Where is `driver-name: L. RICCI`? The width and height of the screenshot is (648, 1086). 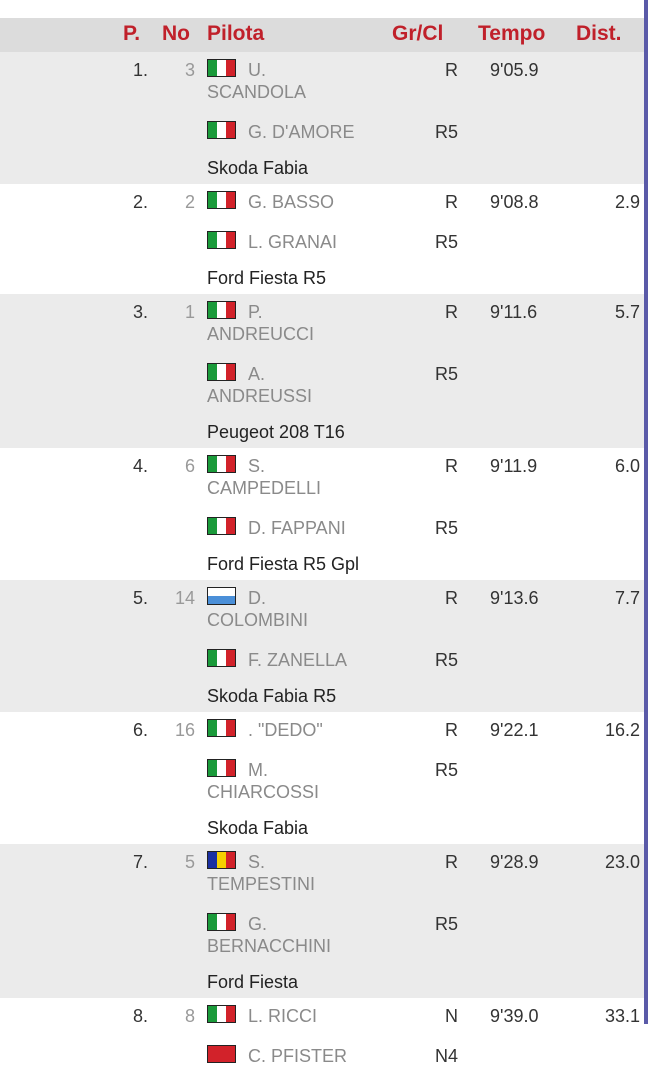
driver-name: L. RICCI is located at coordinates (283, 1016).